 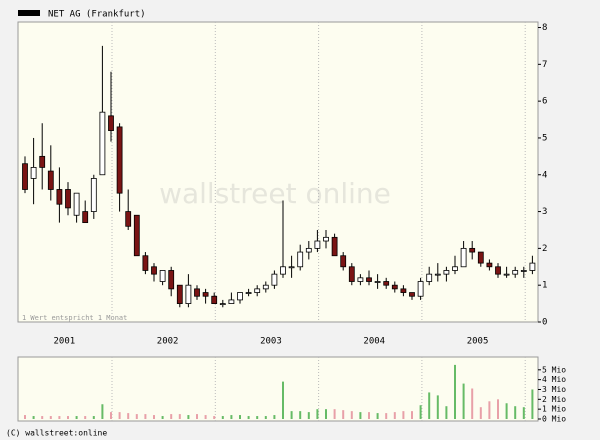 What do you see at coordinates (554, 419) in the screenshot?
I see `y-tick-label: 0 Mio` at bounding box center [554, 419].